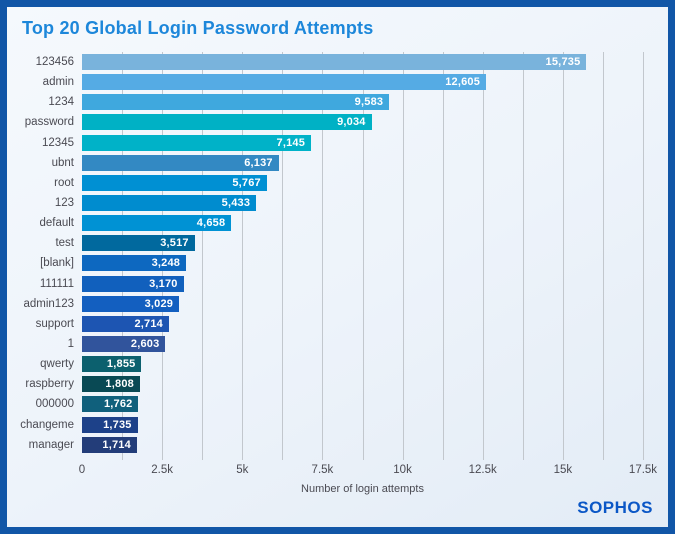  Describe the element at coordinates (563, 469) in the screenshot. I see `x-tick-label: 15k` at that location.